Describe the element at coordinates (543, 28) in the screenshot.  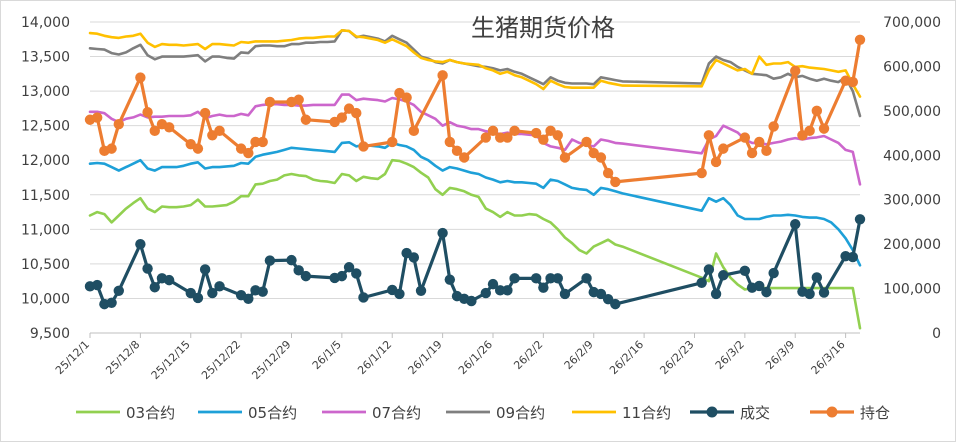
I see `chart-title: 生猪期货价格` at that location.